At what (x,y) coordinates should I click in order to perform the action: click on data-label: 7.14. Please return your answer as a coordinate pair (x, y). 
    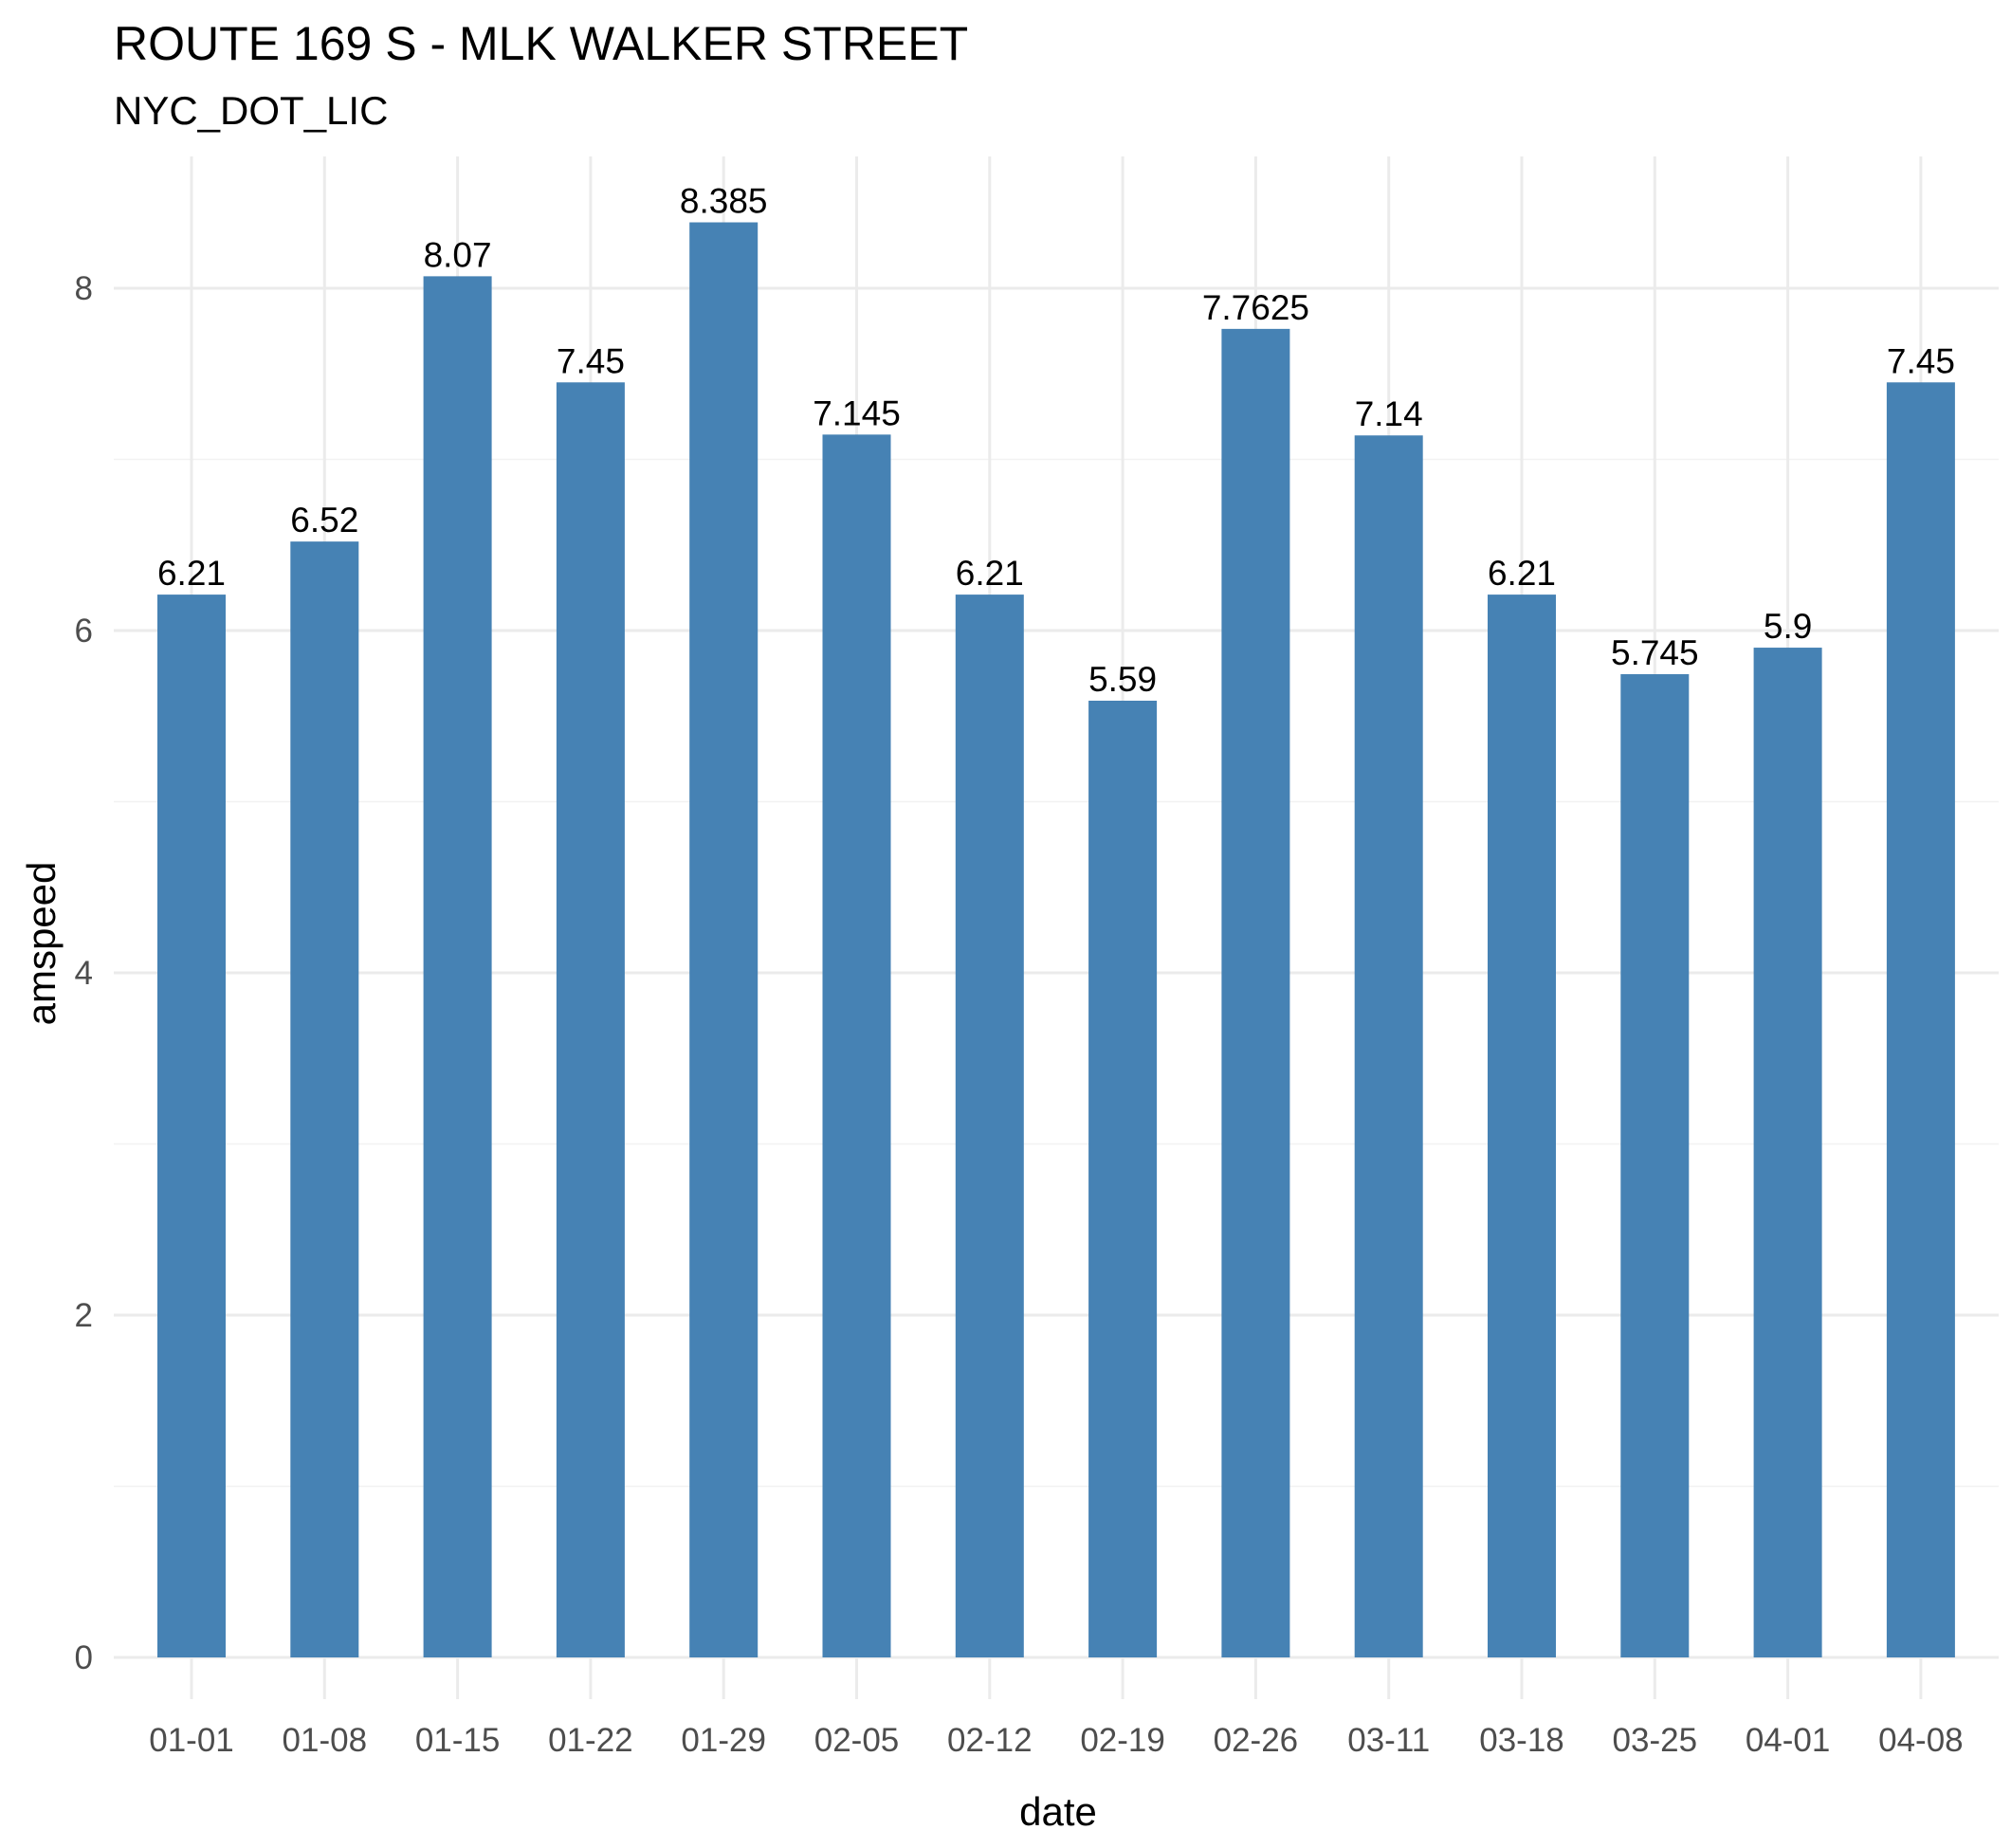
    Looking at the image, I should click on (1389, 413).